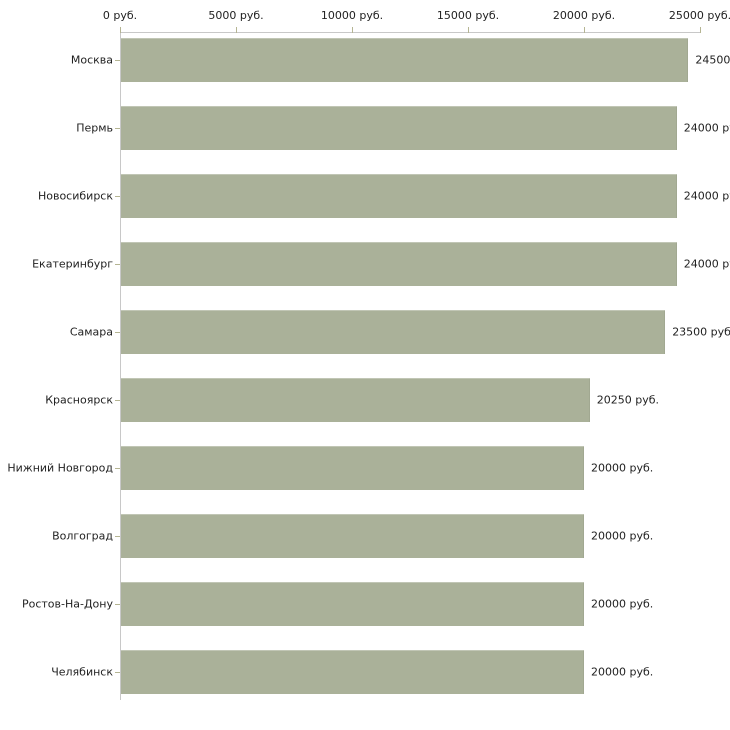  What do you see at coordinates (82, 672) in the screenshot?
I see `category-label: Челябинск` at bounding box center [82, 672].